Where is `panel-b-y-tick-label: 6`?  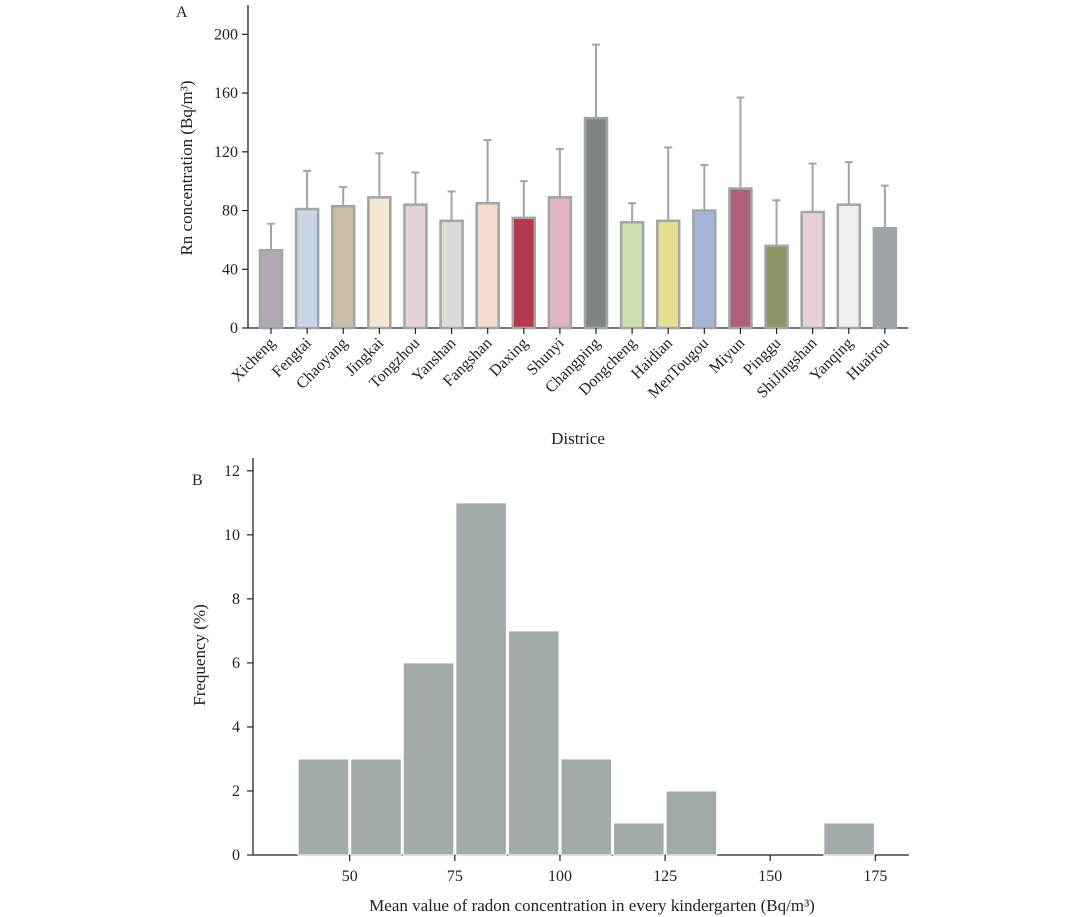 panel-b-y-tick-label: 6 is located at coordinates (236, 663).